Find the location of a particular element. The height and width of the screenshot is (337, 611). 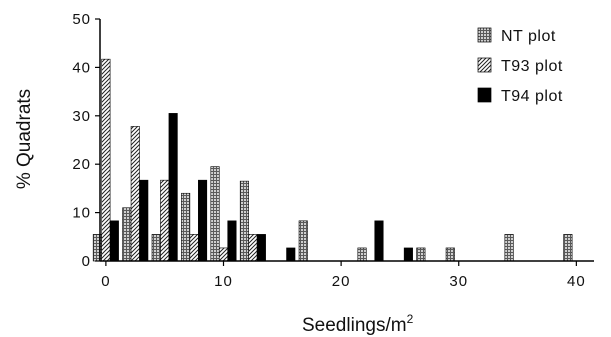

y-tick-label: 30 is located at coordinates (81, 116).